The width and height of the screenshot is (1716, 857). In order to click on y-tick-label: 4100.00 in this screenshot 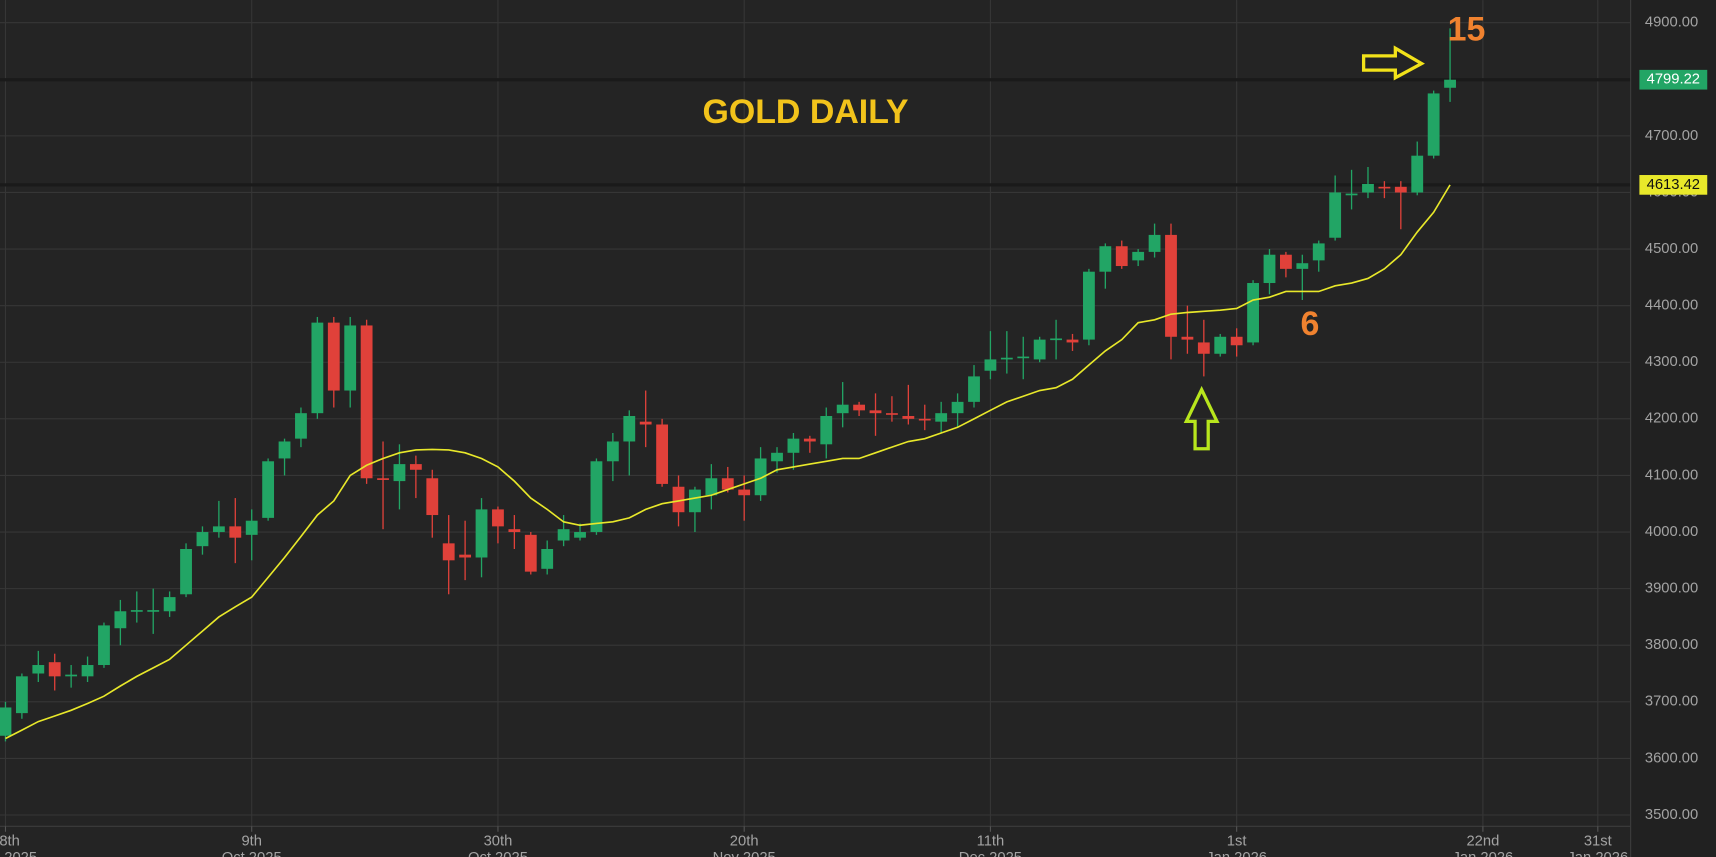, I will do `click(1671, 475)`.